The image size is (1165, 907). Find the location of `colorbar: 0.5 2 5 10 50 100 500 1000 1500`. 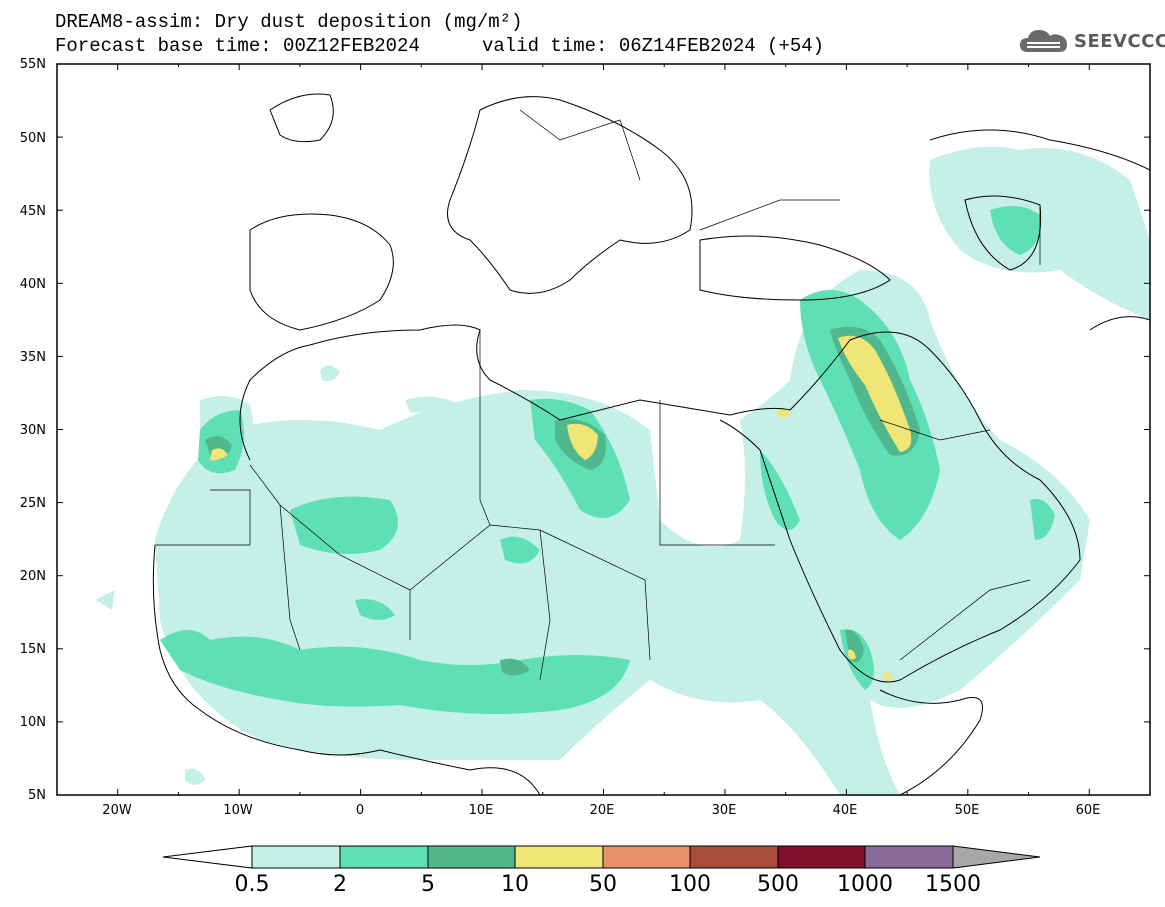

colorbar: 0.5 2 5 10 50 100 500 1000 1500 is located at coordinates (601, 871).